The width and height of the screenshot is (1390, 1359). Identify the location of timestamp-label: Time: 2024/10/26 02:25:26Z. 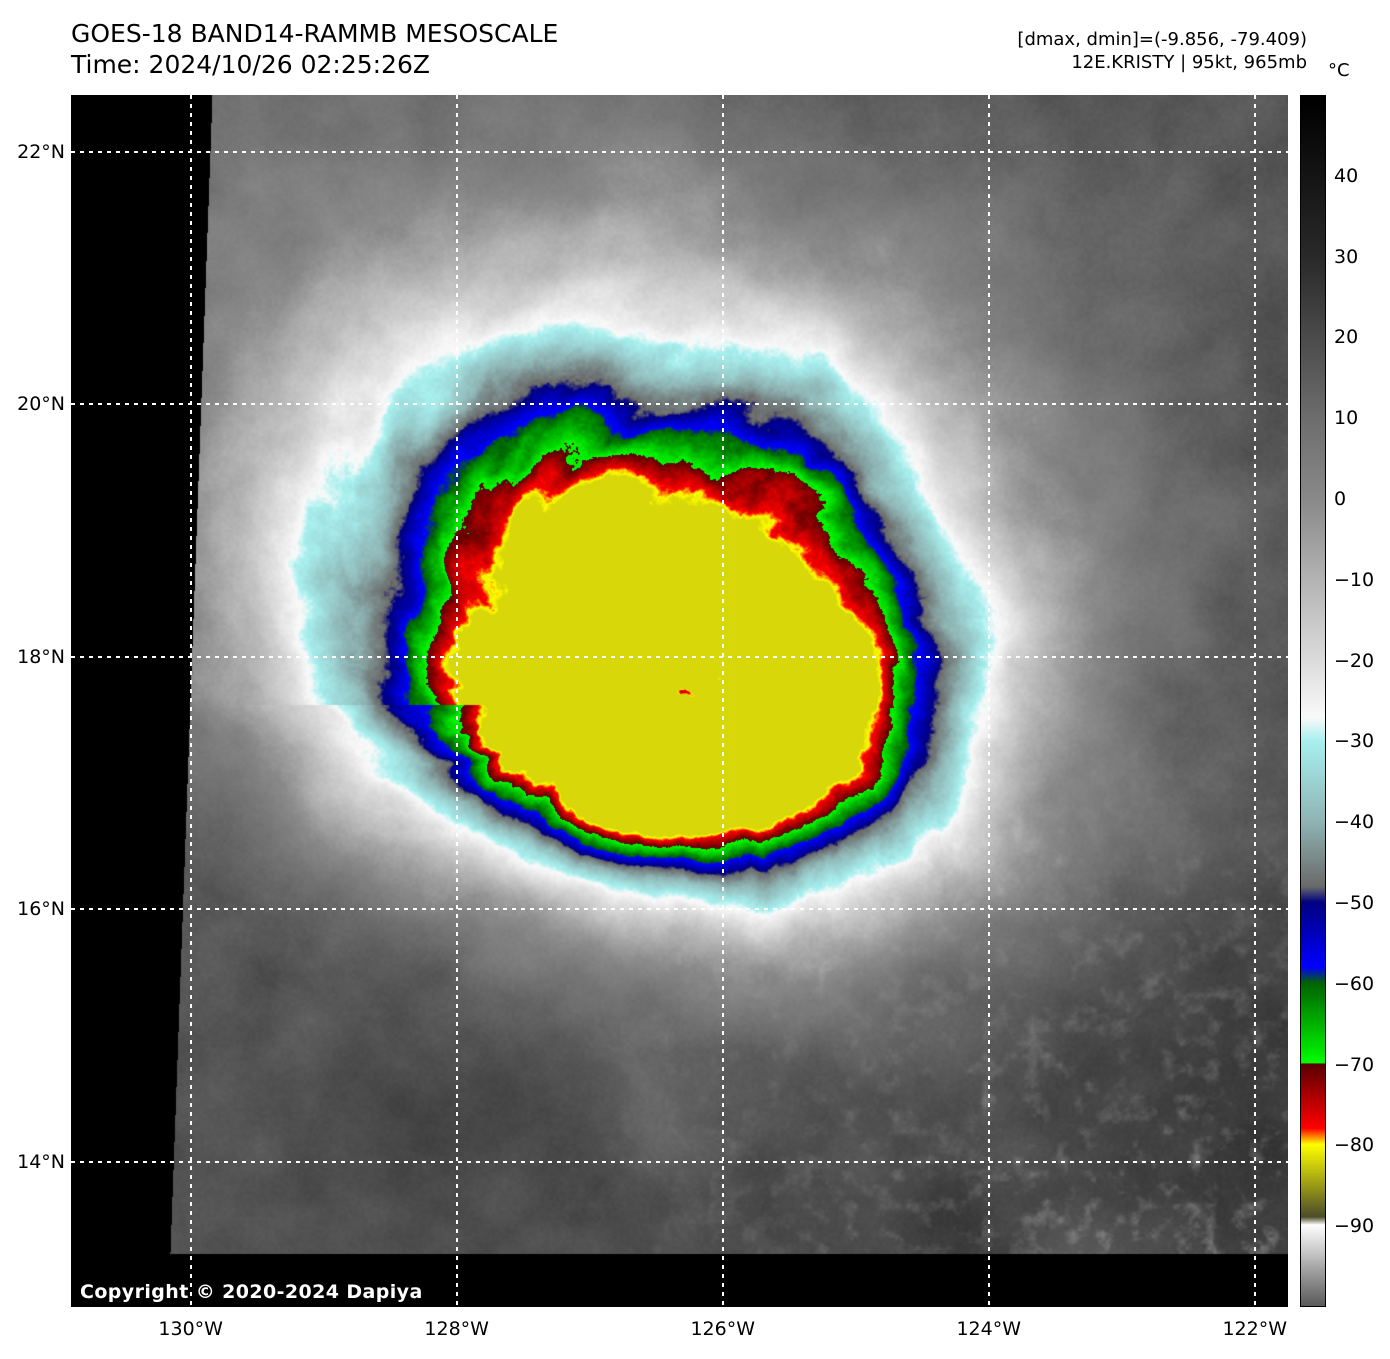
(250, 64).